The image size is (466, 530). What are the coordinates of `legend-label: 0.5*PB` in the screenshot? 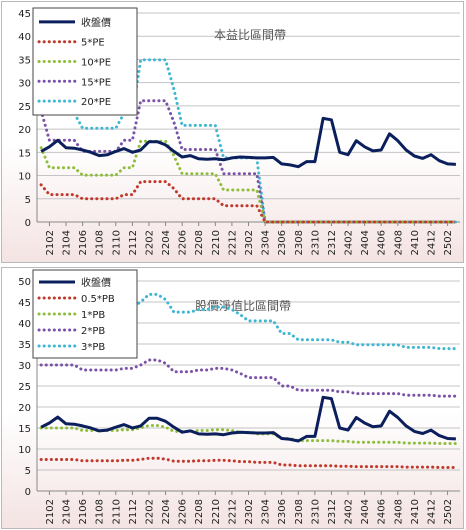 It's located at (98, 299).